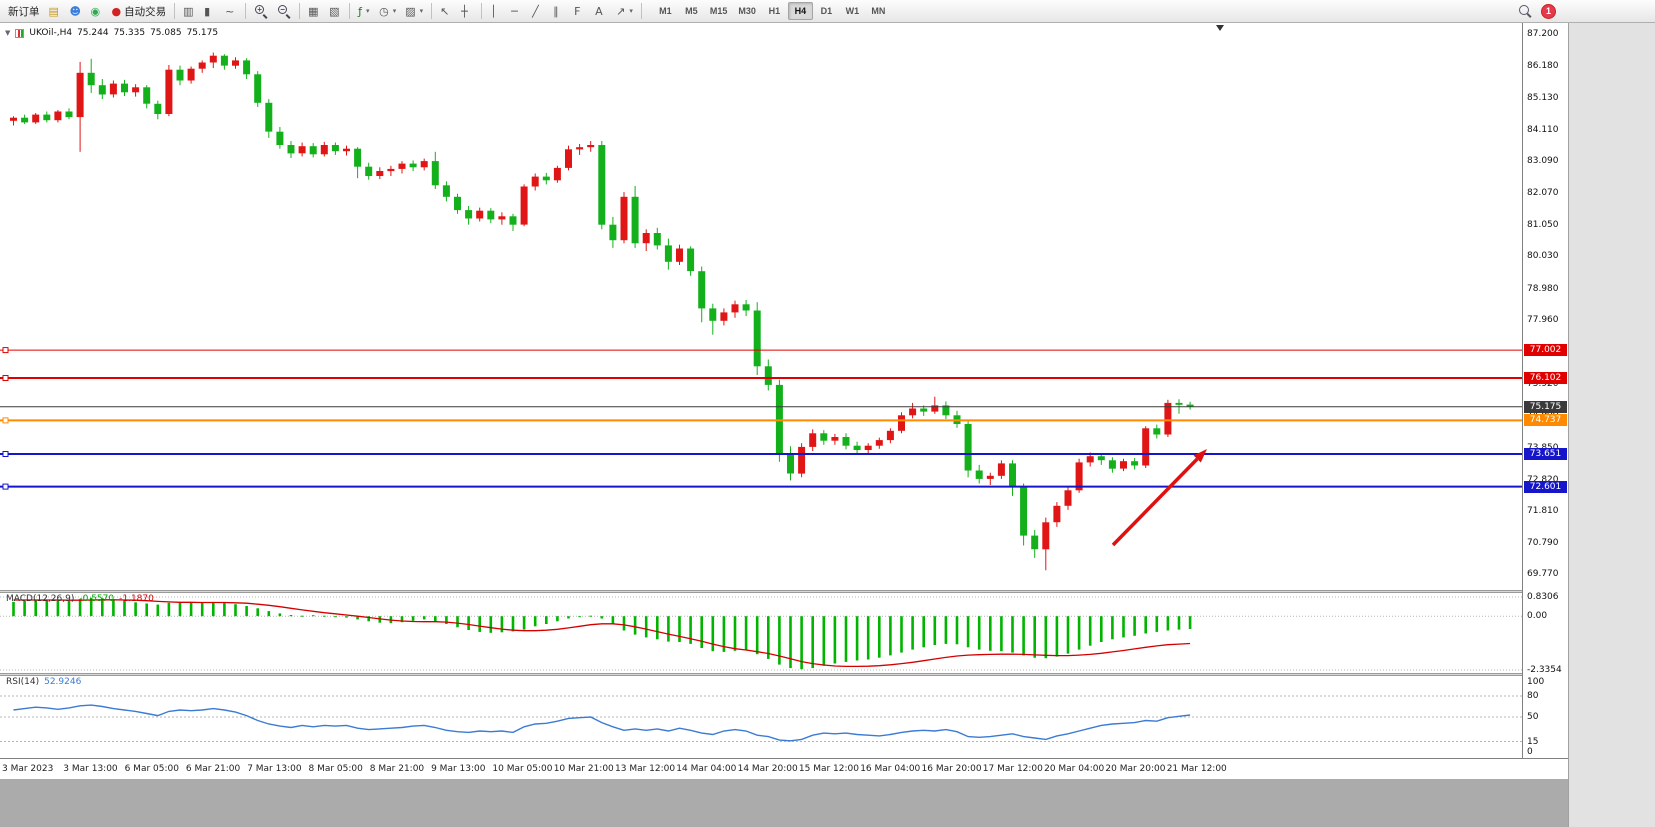 Image resolution: width=1655 pixels, height=827 pixels. I want to click on support-line-72601-handle, so click(5, 486).